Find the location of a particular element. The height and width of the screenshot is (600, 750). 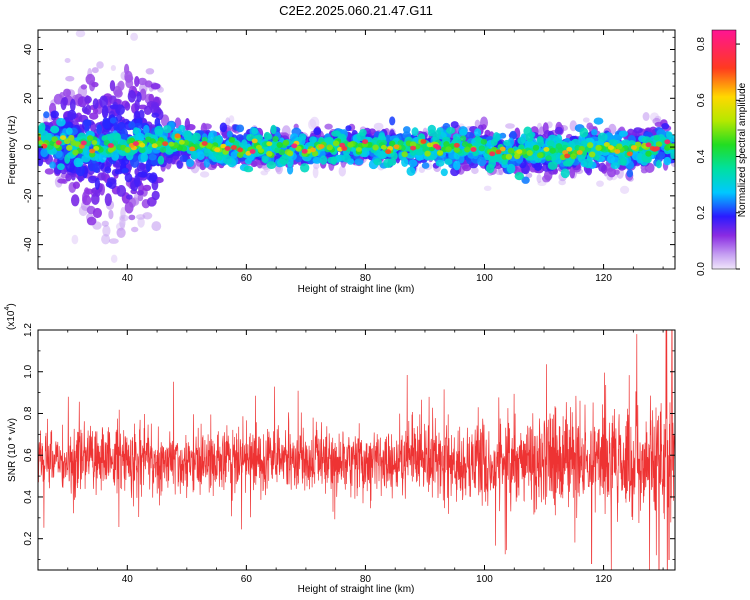

colorbar-gradient is located at coordinates (724, 149).